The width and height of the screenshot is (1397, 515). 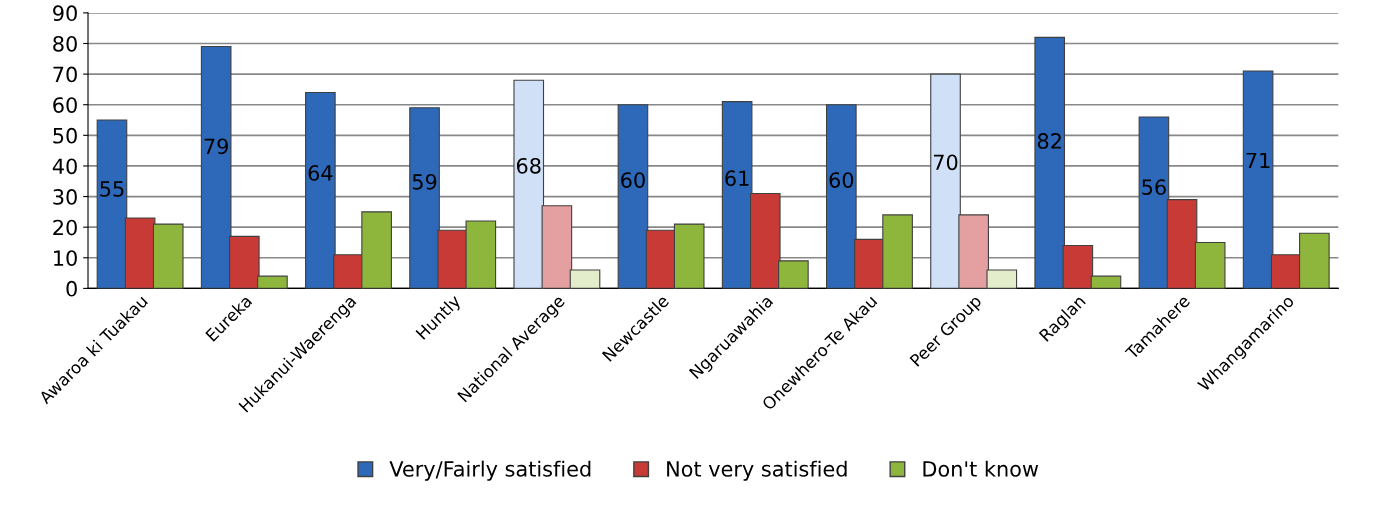 I want to click on y-tick-label: 90, so click(x=65, y=13).